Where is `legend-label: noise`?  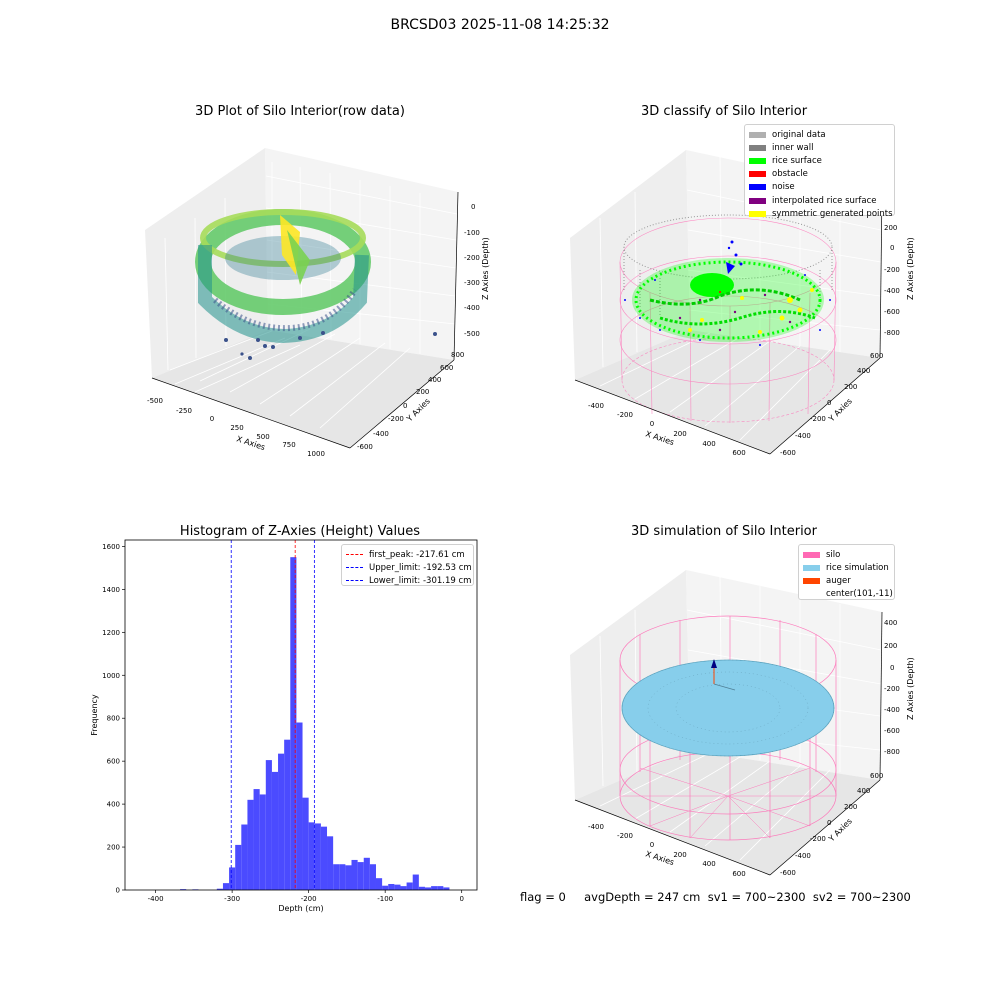
legend-label: noise is located at coordinates (783, 187).